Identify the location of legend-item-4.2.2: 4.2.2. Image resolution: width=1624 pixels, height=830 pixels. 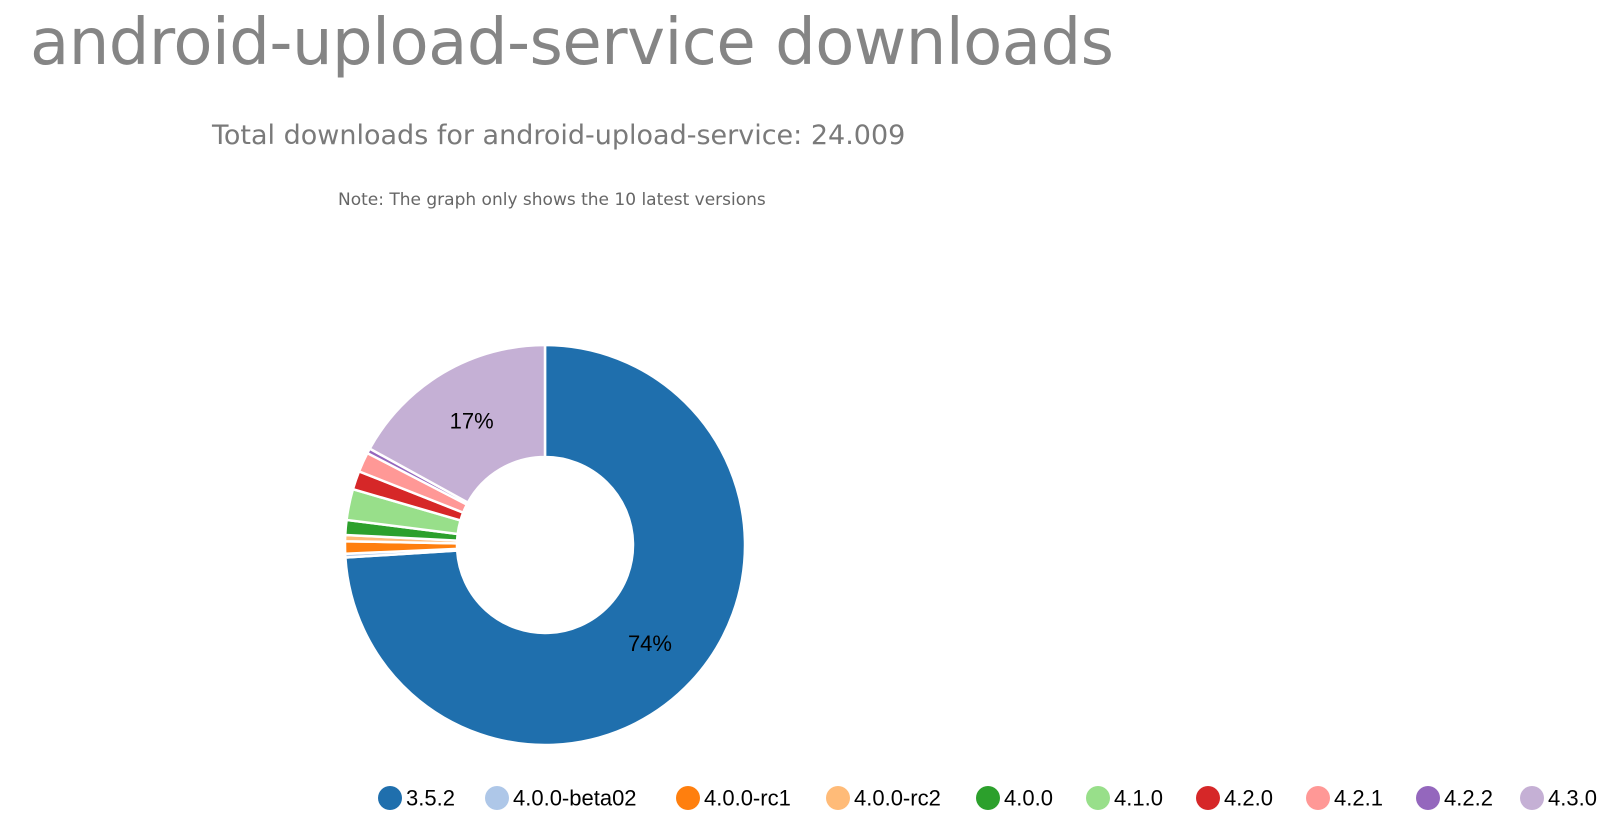
(1454, 798).